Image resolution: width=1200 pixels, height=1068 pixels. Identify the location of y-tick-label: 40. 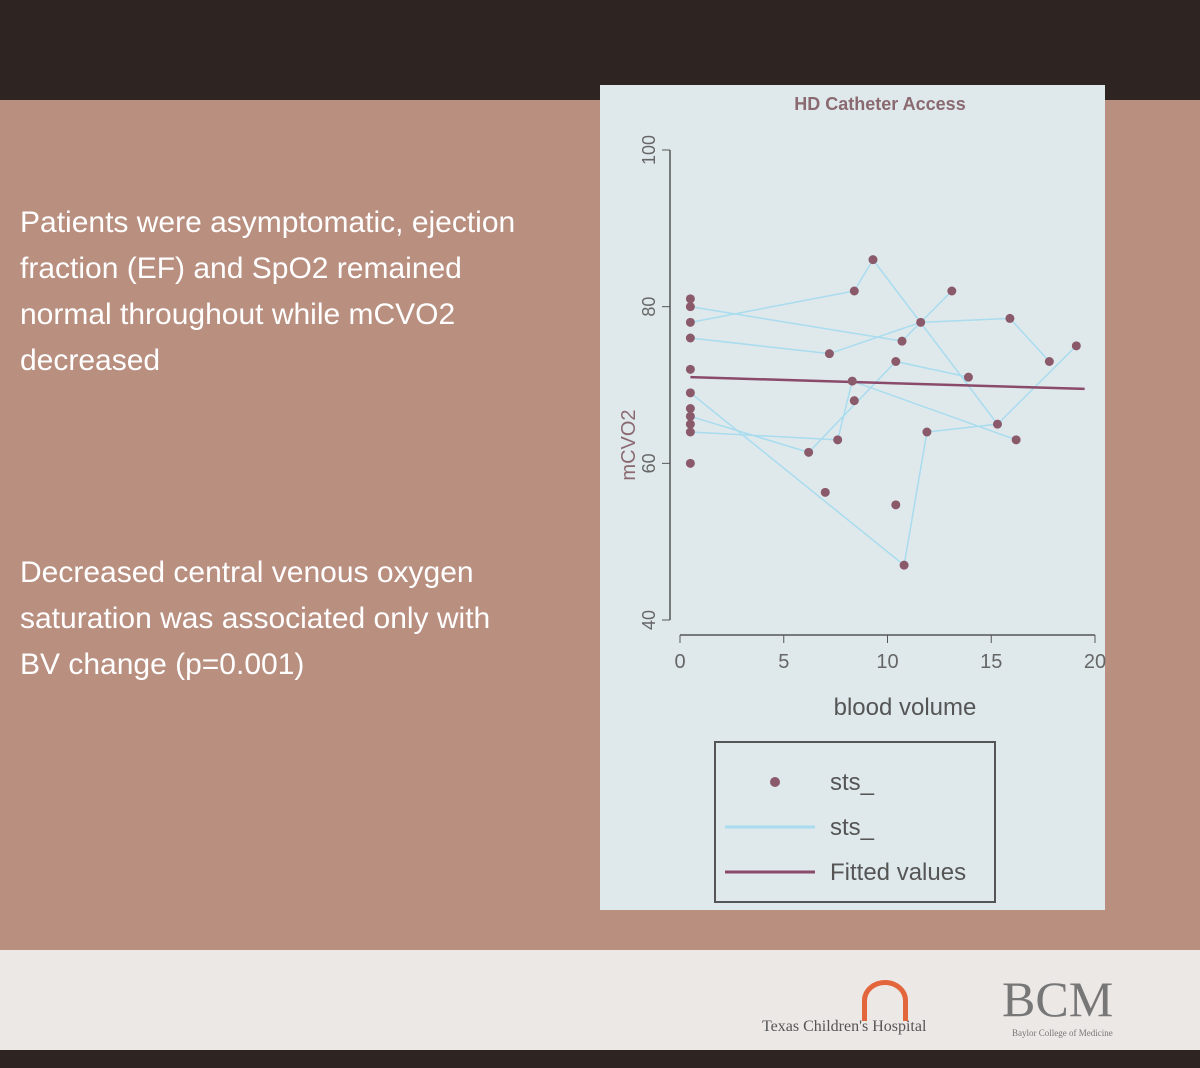
(649, 620).